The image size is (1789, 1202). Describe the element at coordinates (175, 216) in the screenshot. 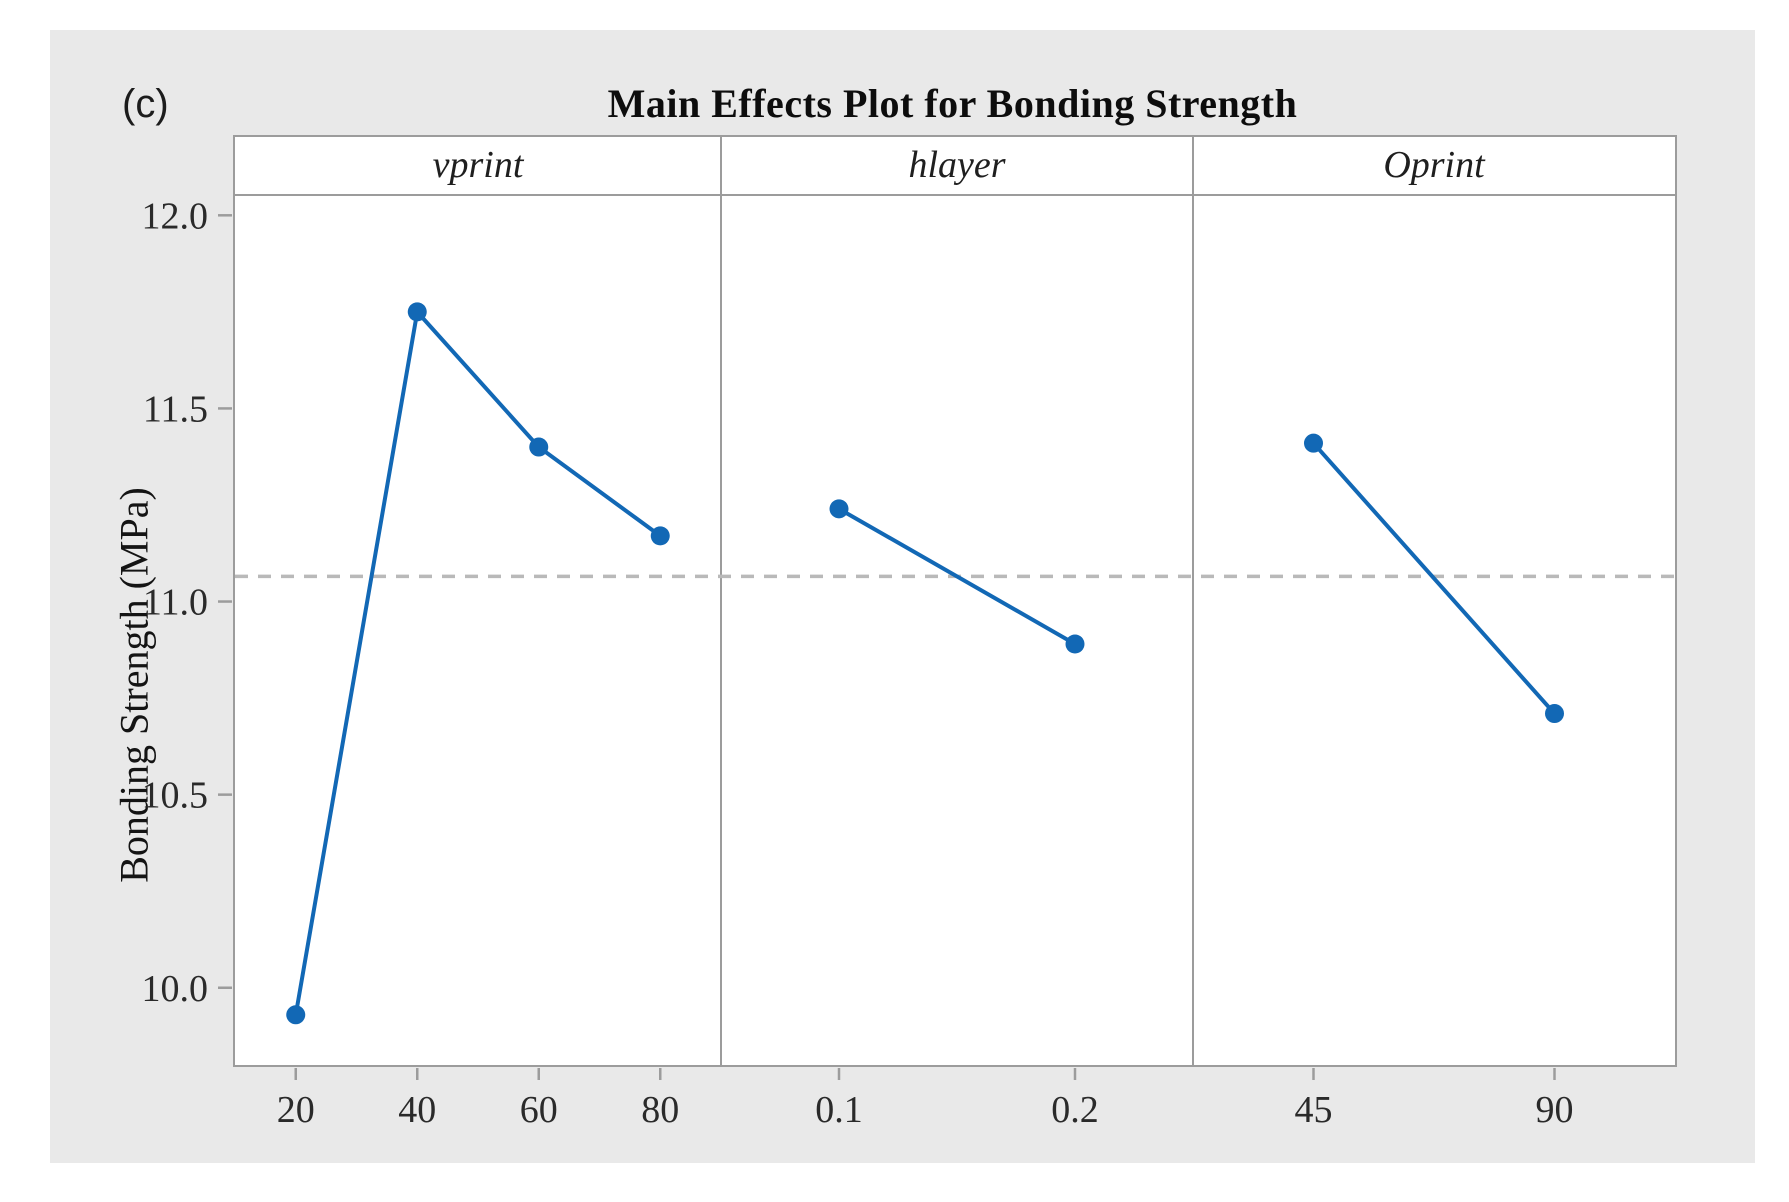

I see `y-tick-label: 12.0` at that location.